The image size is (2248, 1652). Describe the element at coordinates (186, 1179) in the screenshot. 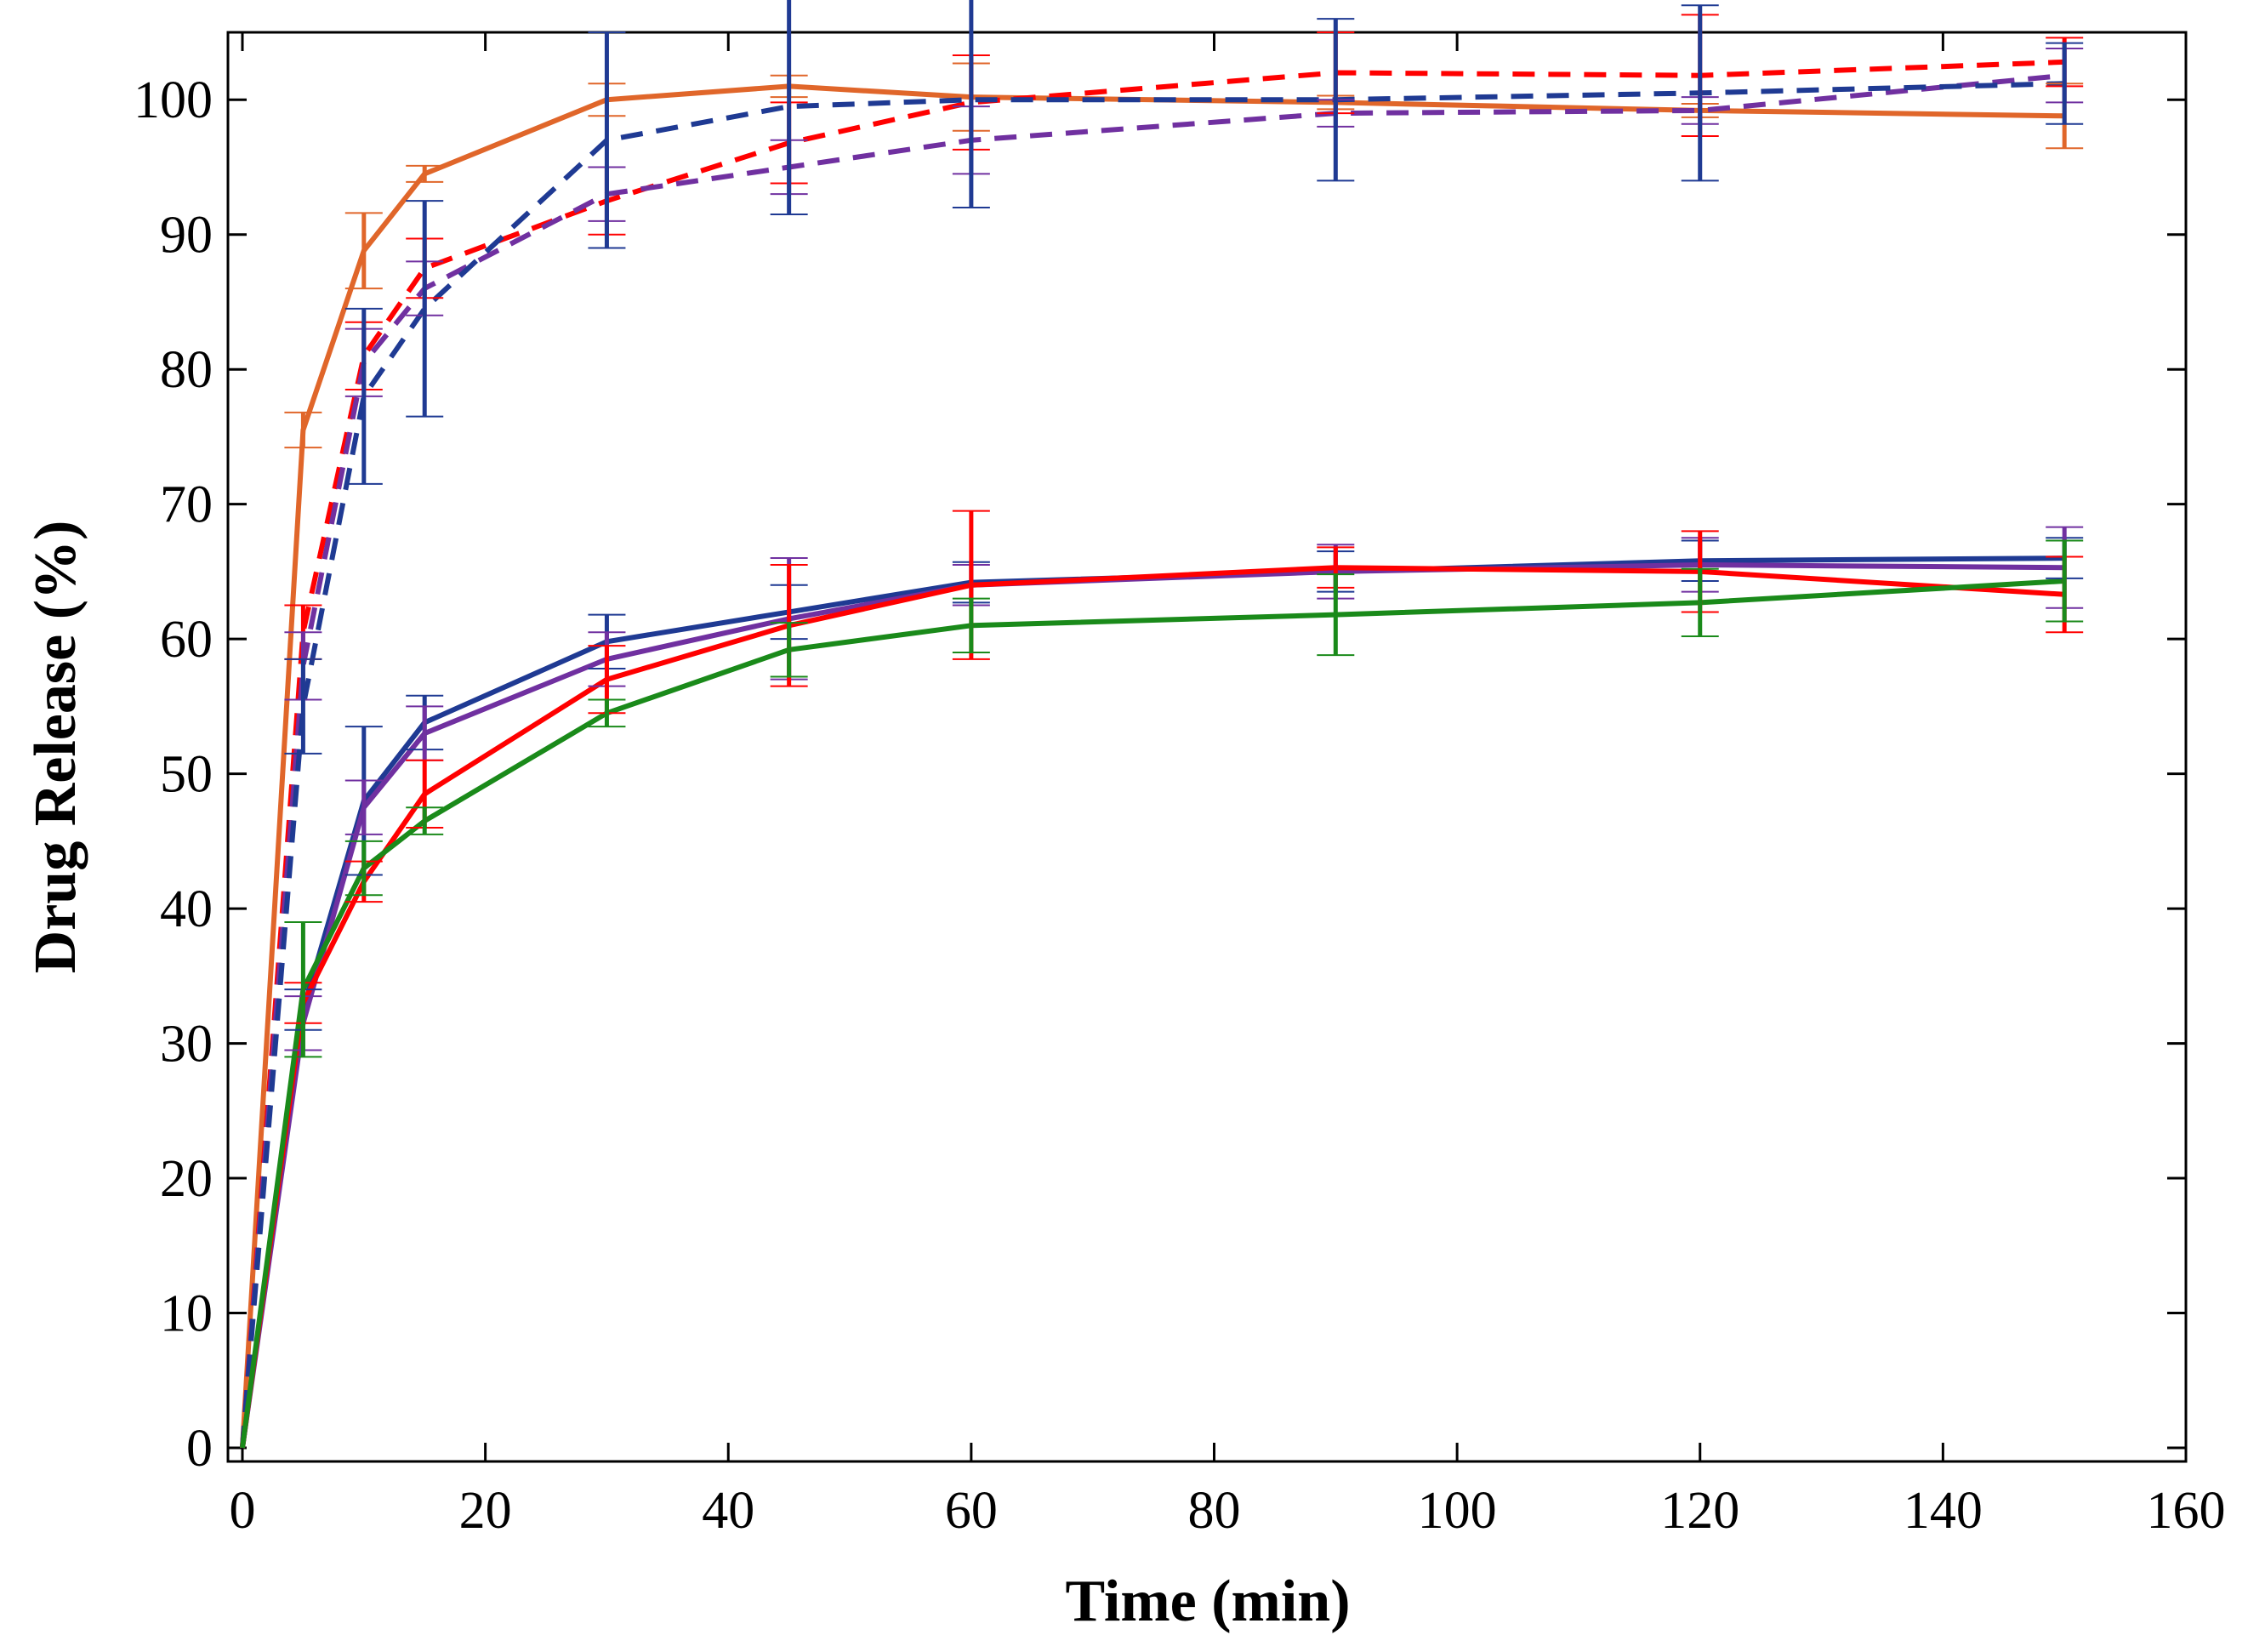

I see `y-tick-label: 20` at that location.